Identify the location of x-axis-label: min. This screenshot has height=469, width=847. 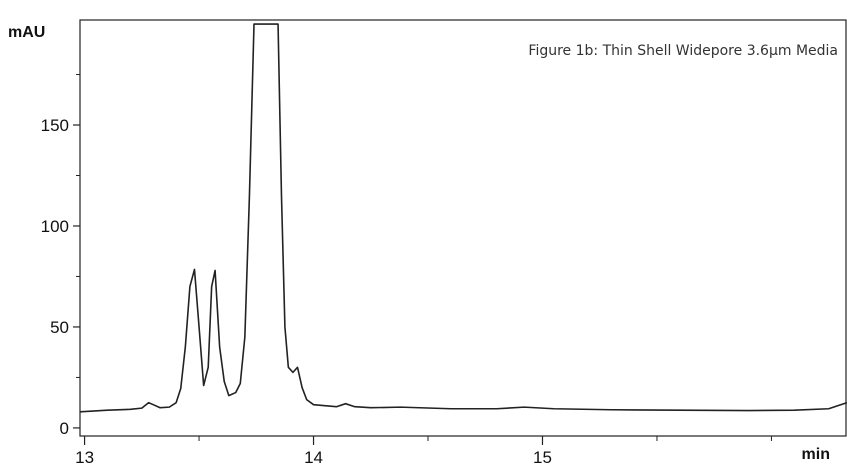
(816, 454).